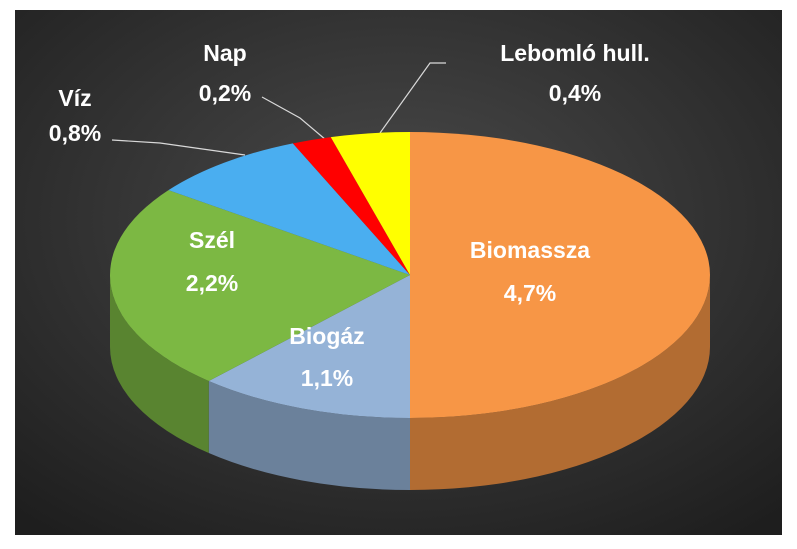  What do you see at coordinates (530, 250) in the screenshot?
I see `slice-label: Biomassza` at bounding box center [530, 250].